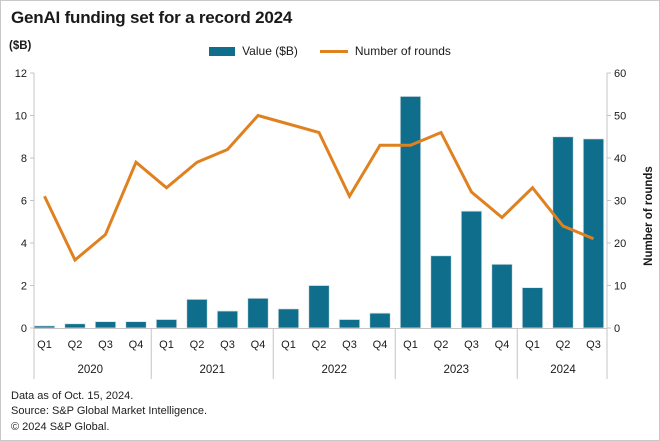 This screenshot has width=660, height=441. I want to click on right-tick-label: 30, so click(620, 202).